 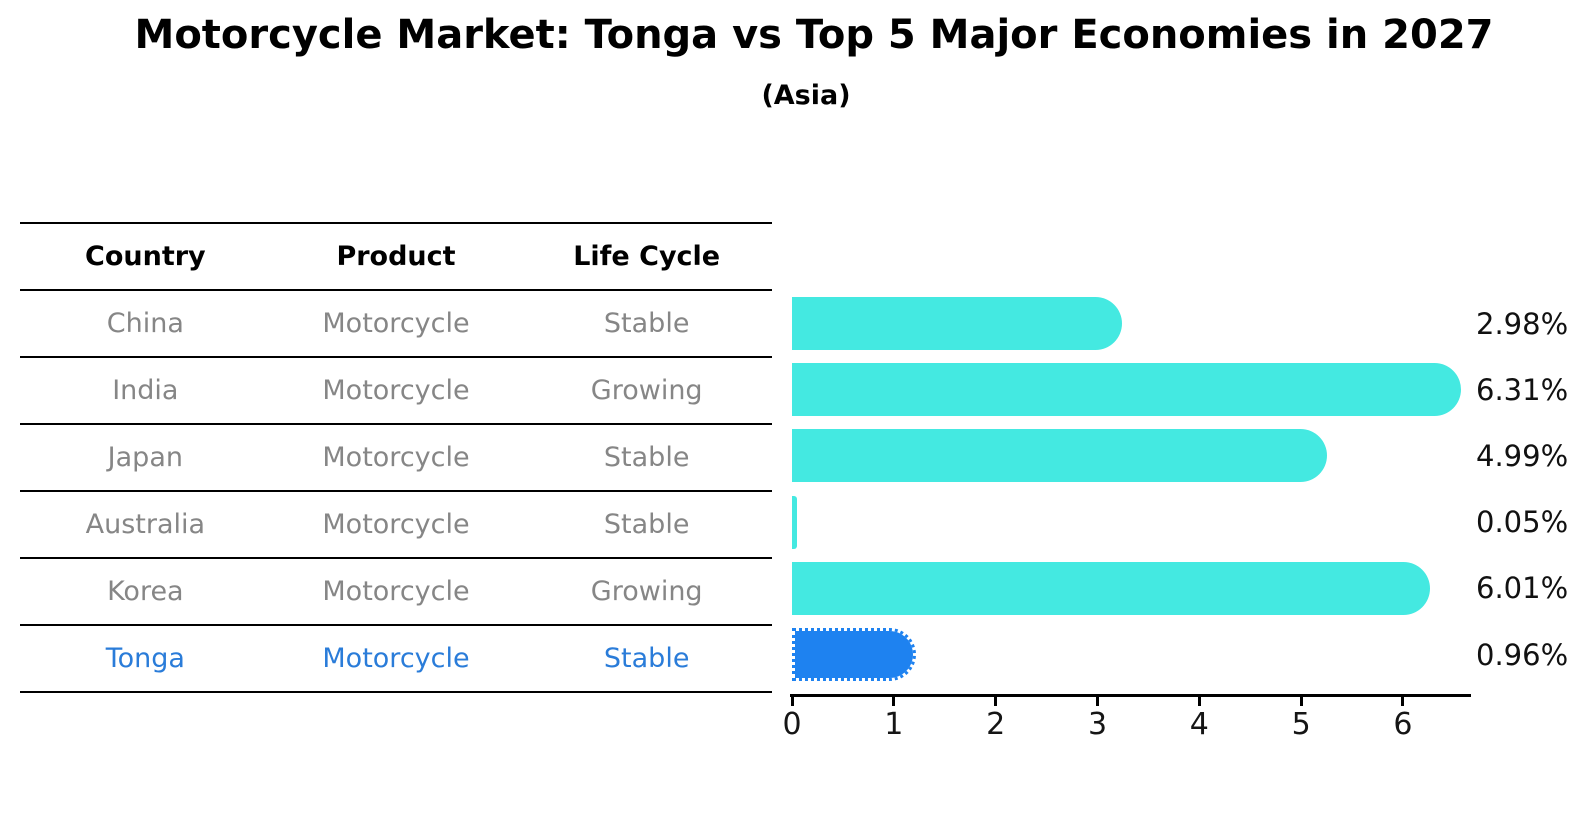 What do you see at coordinates (1522, 323) in the screenshot?
I see `bar-value-label: 2.98%` at bounding box center [1522, 323].